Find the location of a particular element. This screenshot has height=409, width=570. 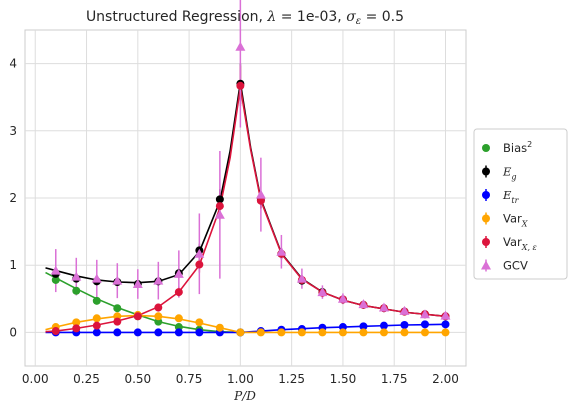

legend: Bias2 Eg Etr VarX VarX, ε GCV is located at coordinates (520, 204).